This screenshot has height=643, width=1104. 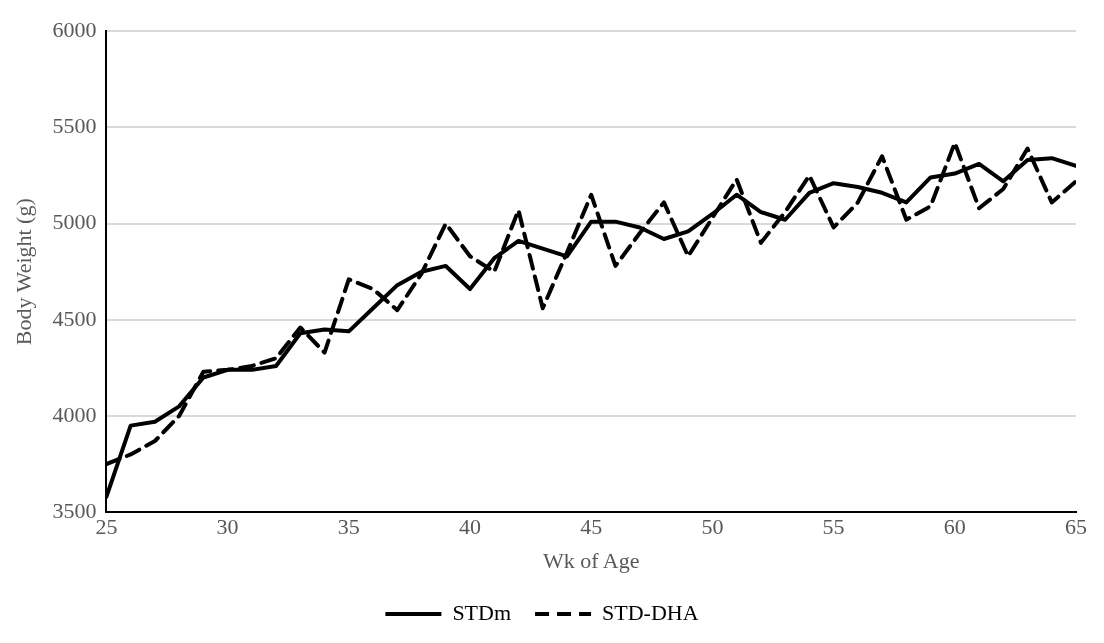 What do you see at coordinates (954, 527) in the screenshot?
I see `x-tick-label: 60` at bounding box center [954, 527].